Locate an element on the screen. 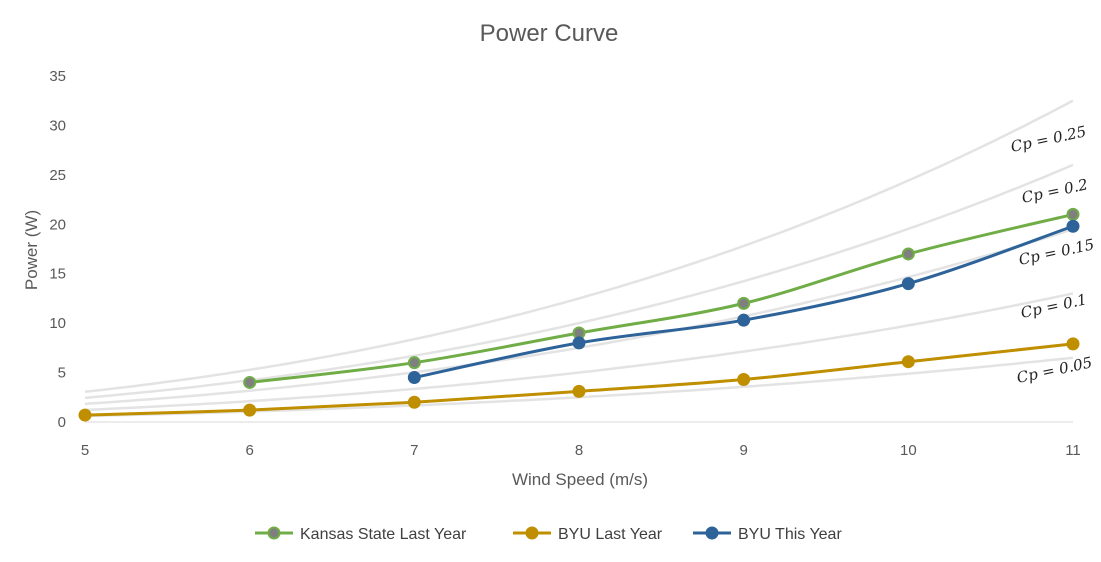 The width and height of the screenshot is (1101, 562). series-byu-last-year is located at coordinates (579, 379).